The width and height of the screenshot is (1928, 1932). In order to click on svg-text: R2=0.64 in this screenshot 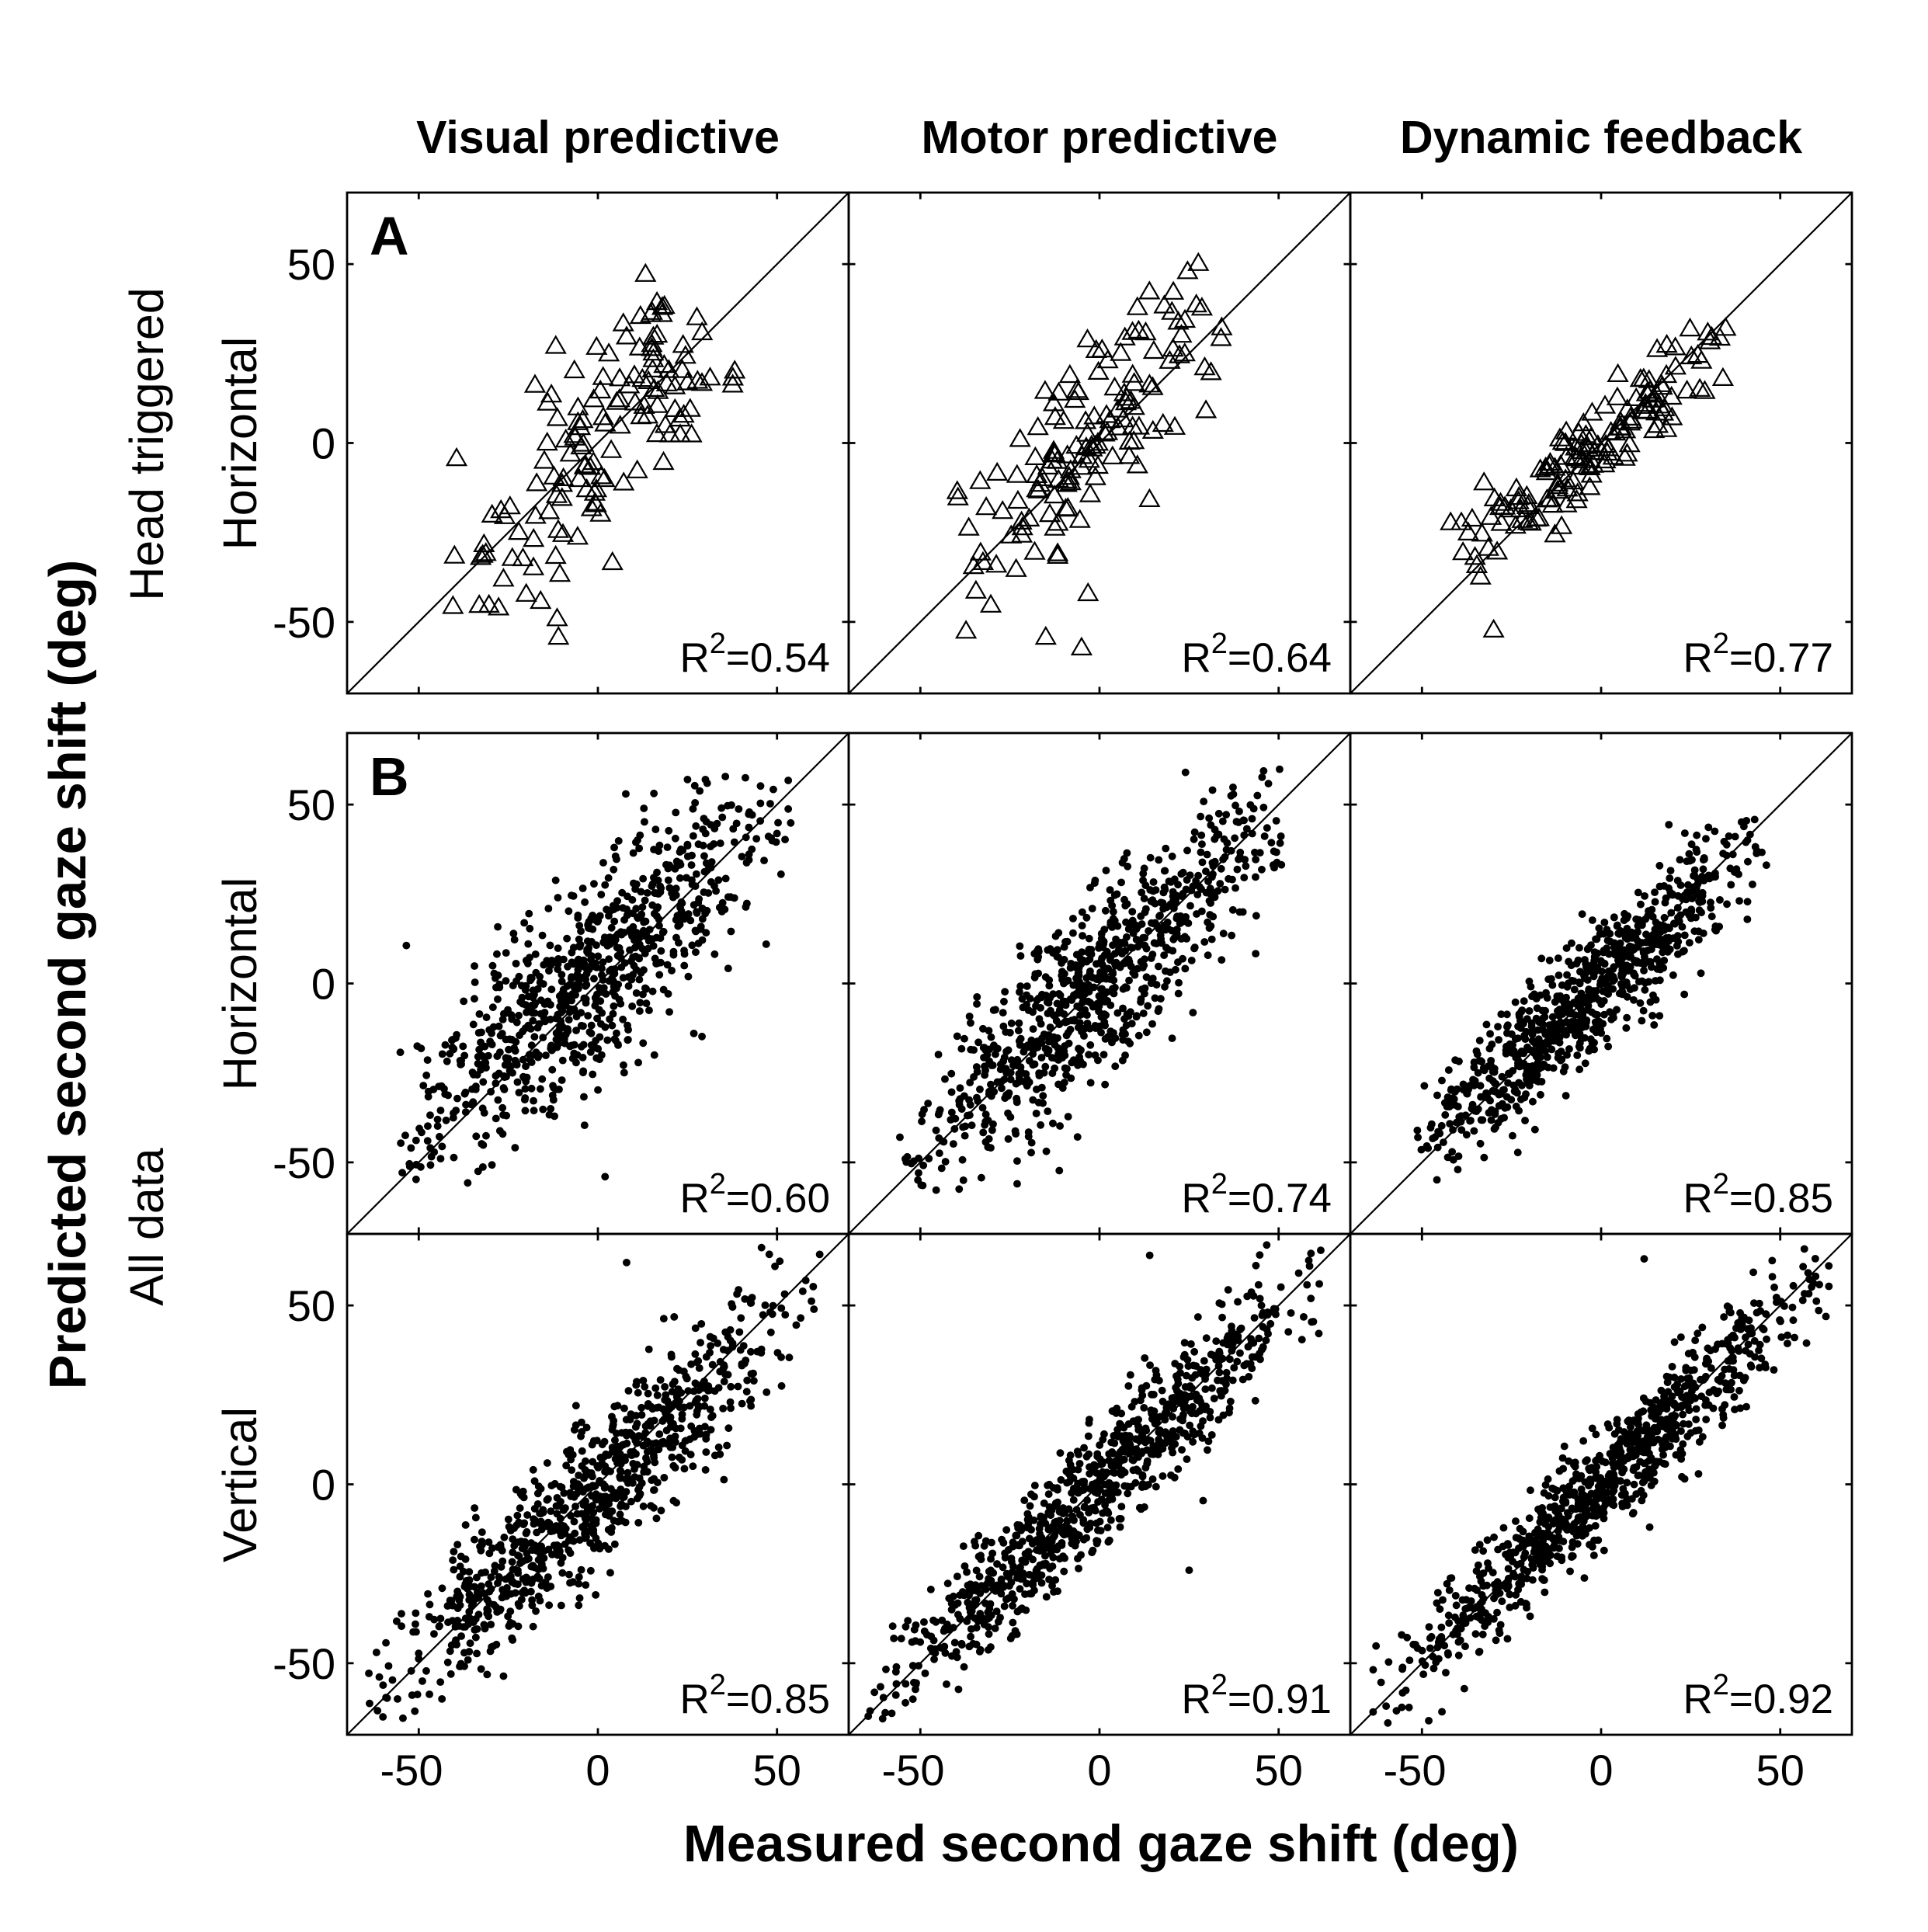, I will do `click(1257, 654)`.